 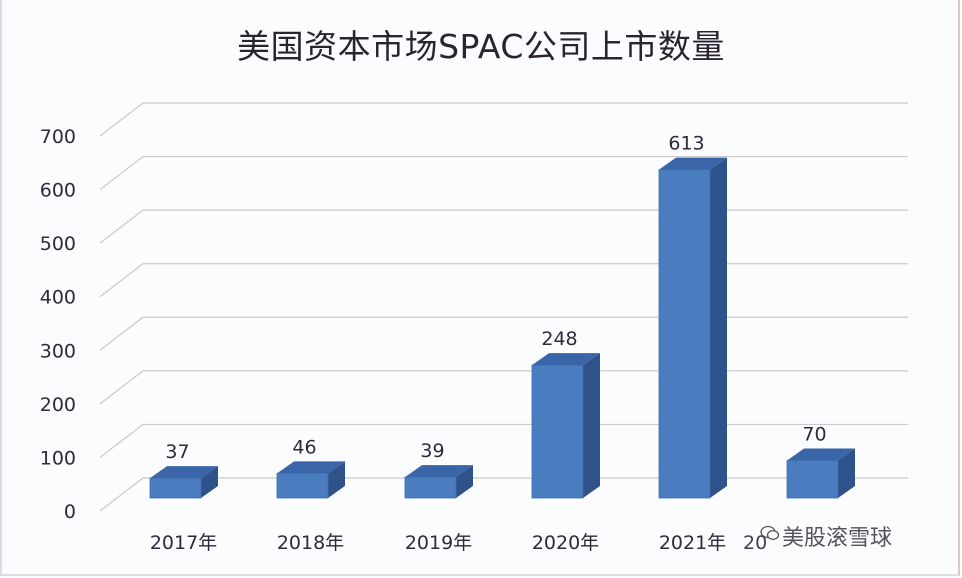 What do you see at coordinates (837, 538) in the screenshot?
I see `watermark: 美股滚雪球` at bounding box center [837, 538].